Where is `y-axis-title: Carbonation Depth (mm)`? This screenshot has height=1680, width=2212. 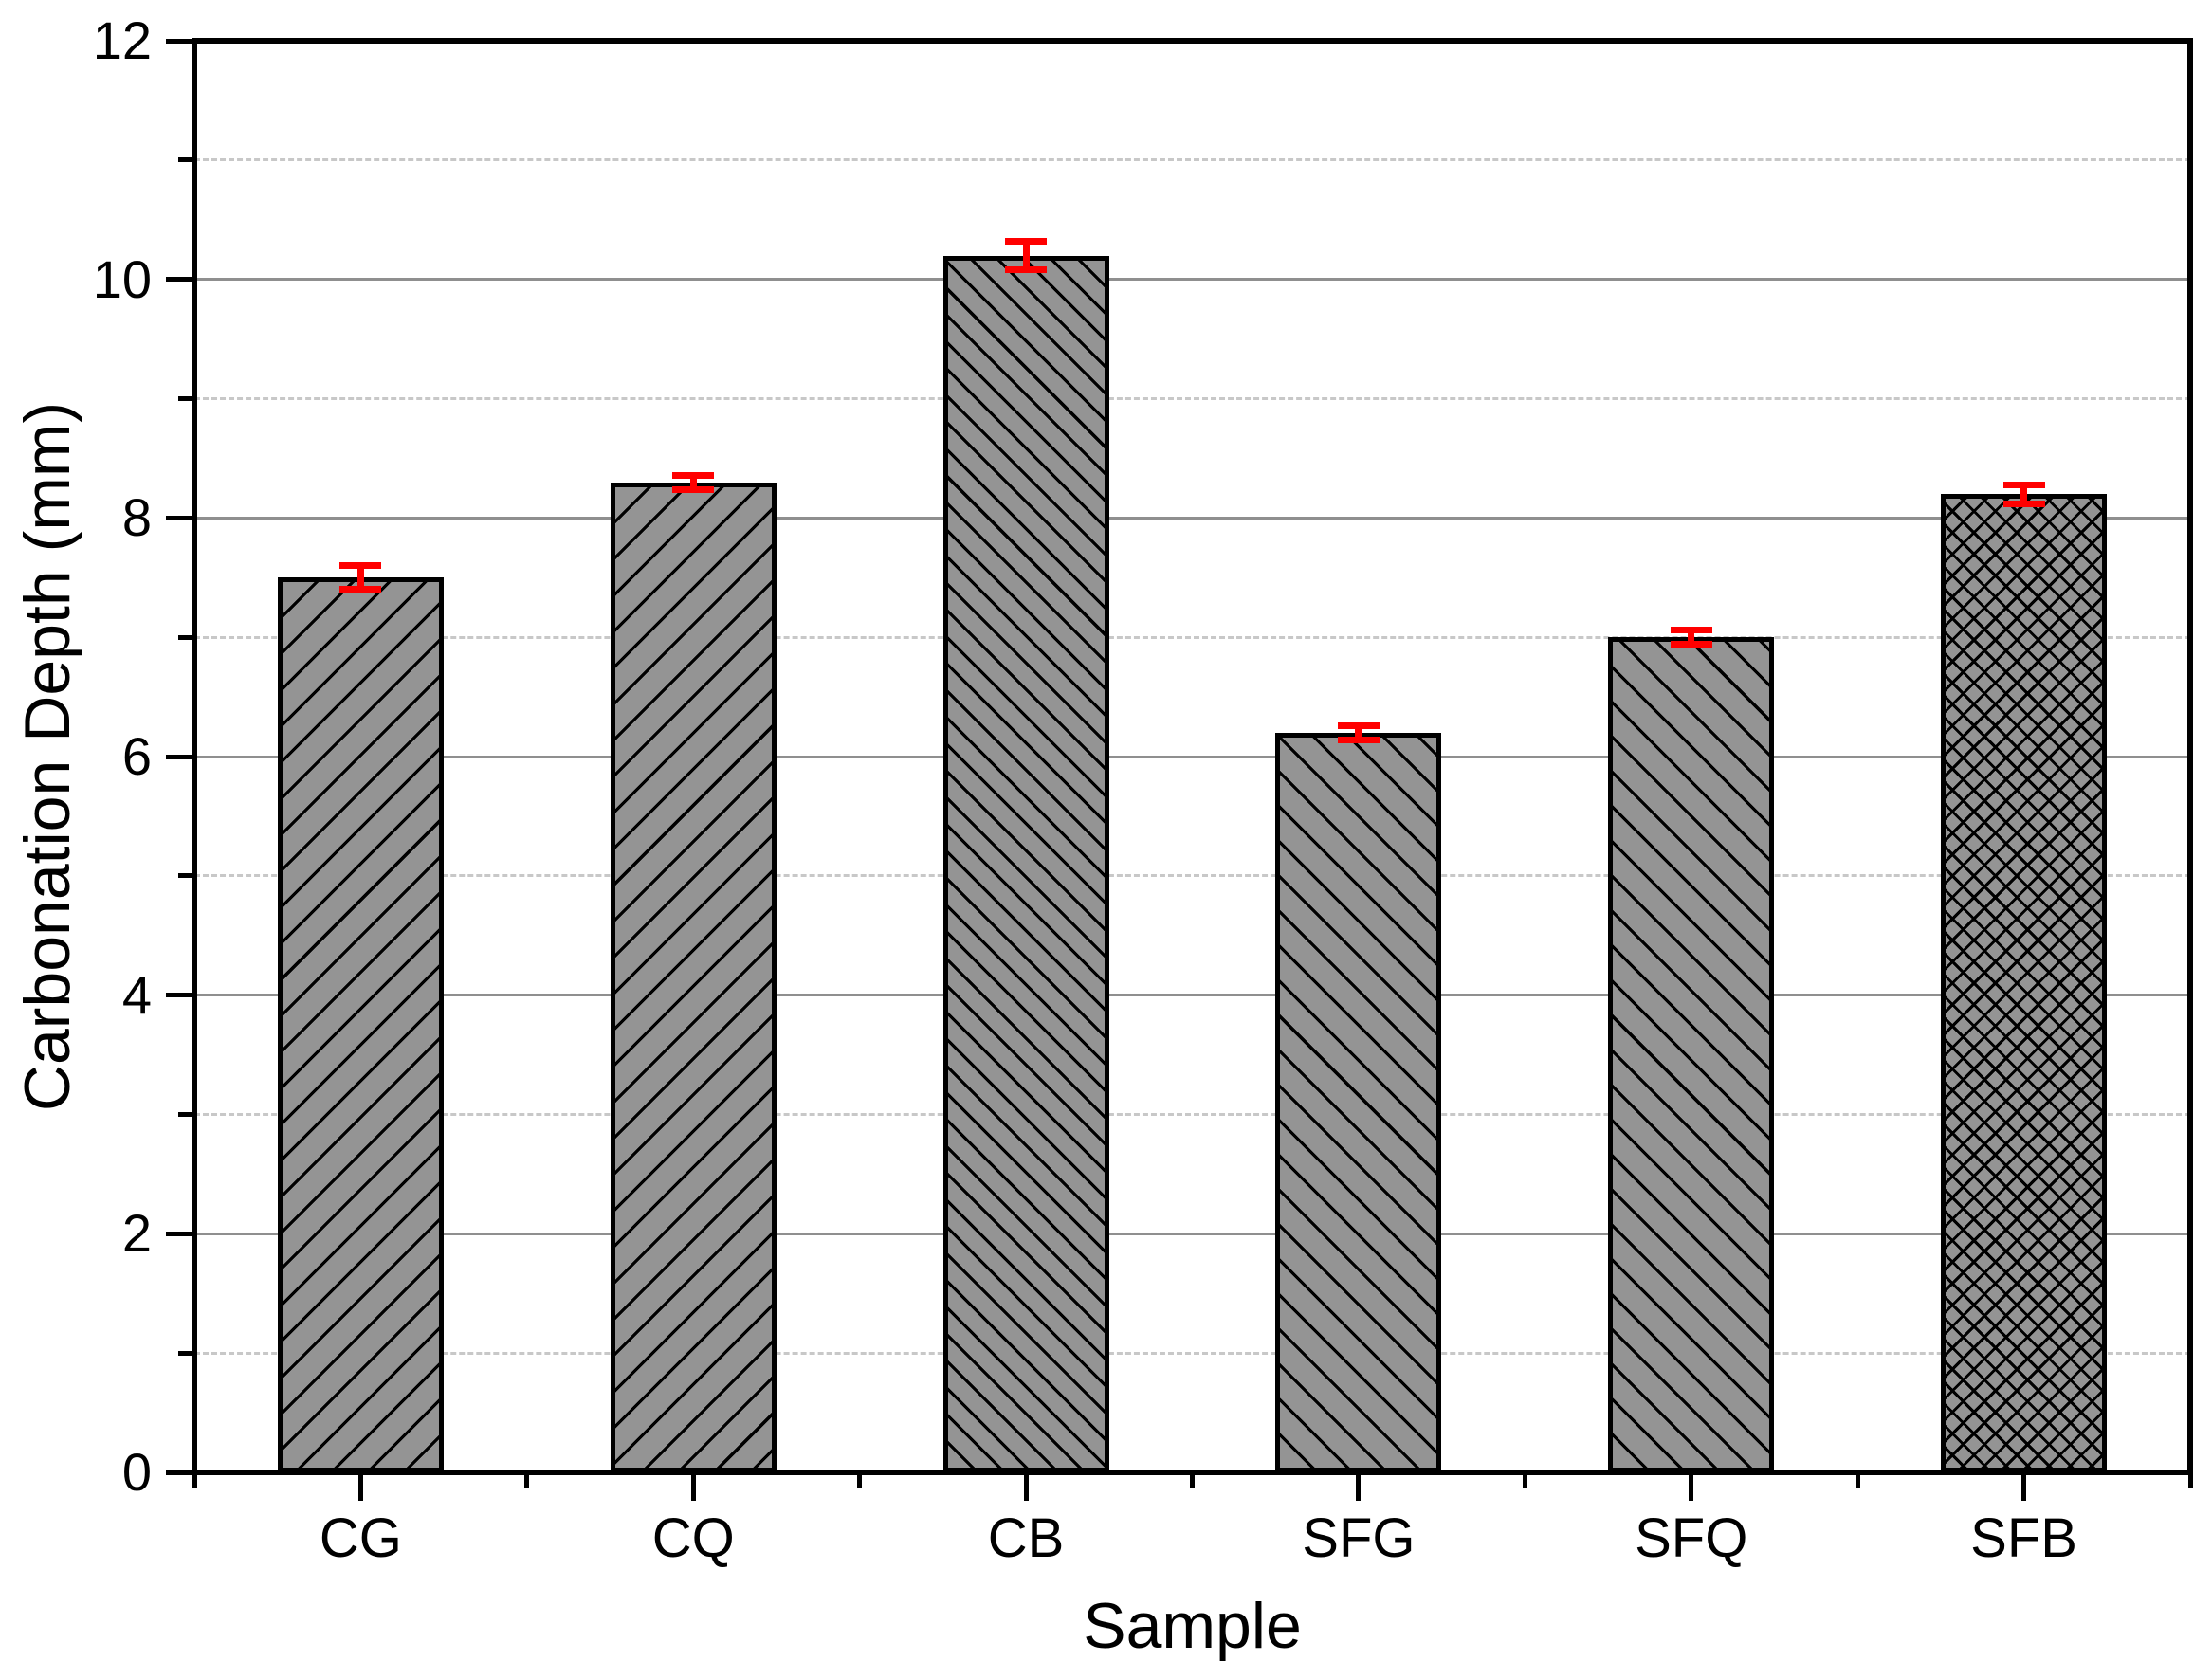
y-axis-title: Carbonation Depth (mm) is located at coordinates (47, 756).